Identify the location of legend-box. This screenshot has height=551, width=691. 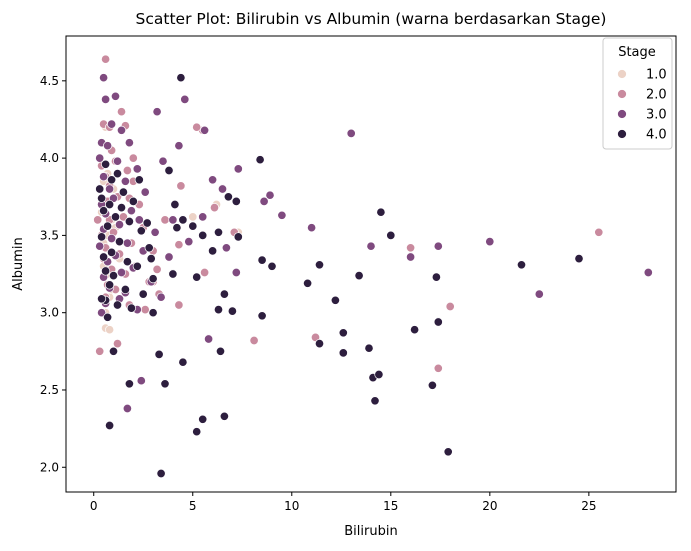
(637, 93).